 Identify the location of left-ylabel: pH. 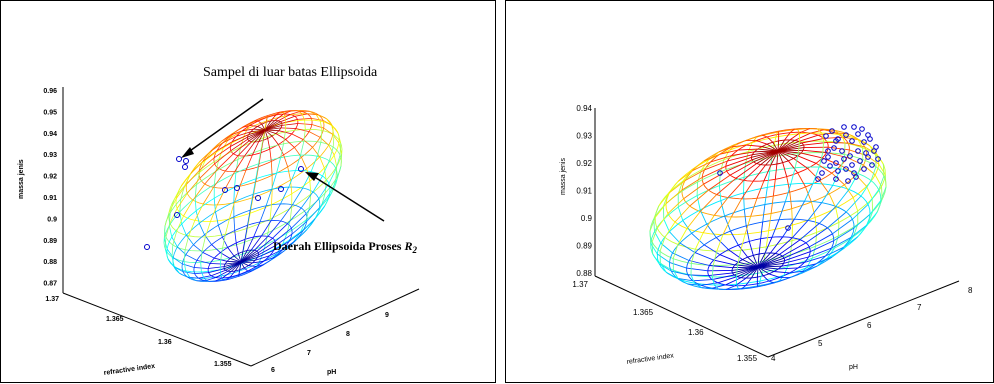
(331, 372).